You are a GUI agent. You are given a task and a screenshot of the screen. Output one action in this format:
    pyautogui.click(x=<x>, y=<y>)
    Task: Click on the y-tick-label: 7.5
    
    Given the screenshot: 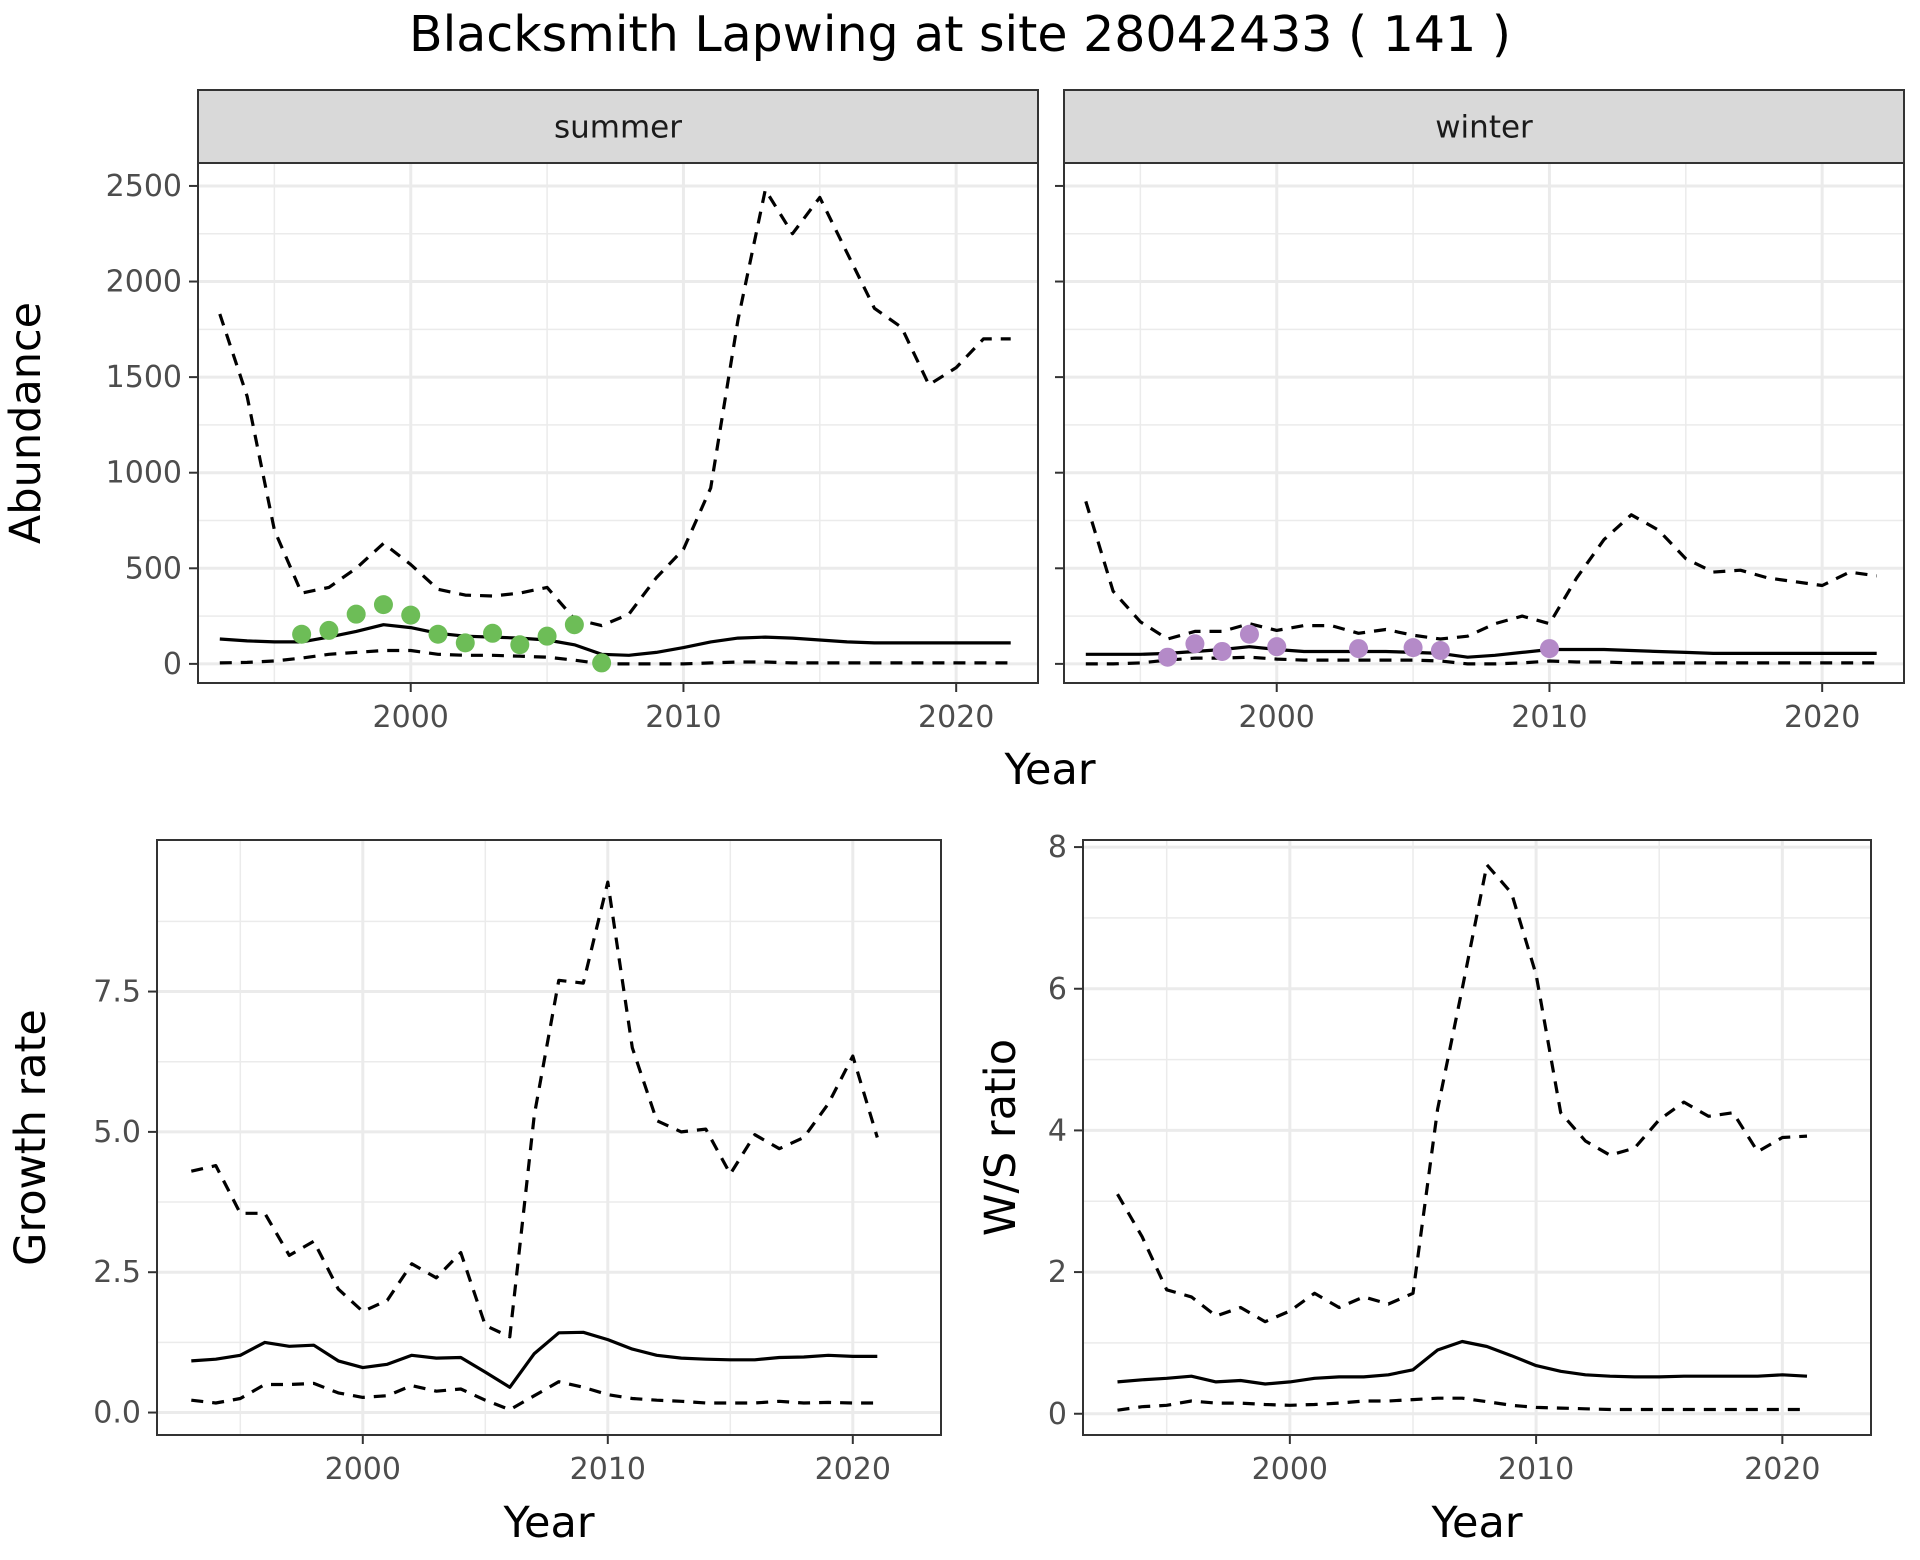 What is the action you would take?
    pyautogui.click(x=117, y=992)
    